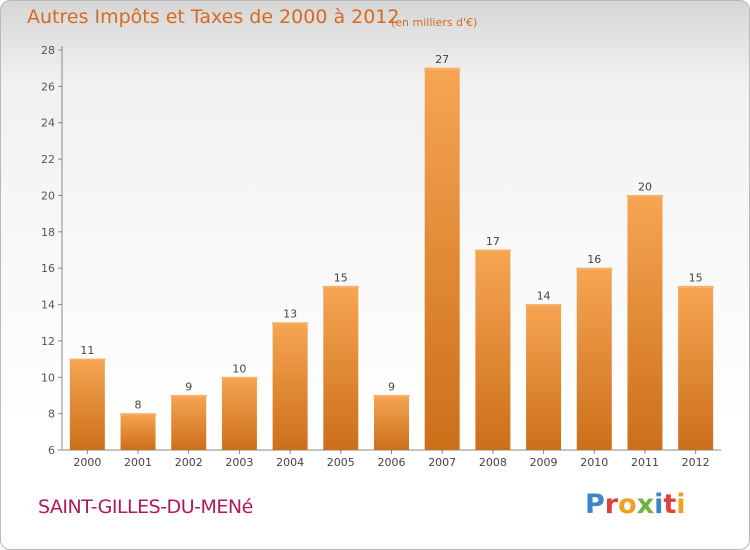 This screenshot has height=550, width=750. What do you see at coordinates (48, 159) in the screenshot?
I see `y-tick-label: 22` at bounding box center [48, 159].